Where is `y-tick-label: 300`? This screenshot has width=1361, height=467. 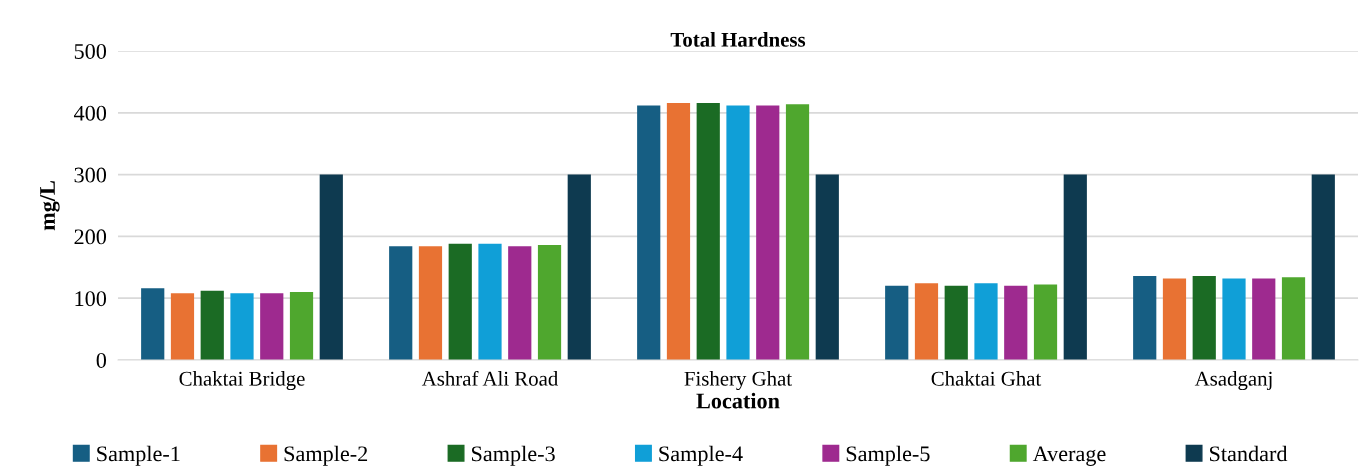
y-tick-label: 300 is located at coordinates (90, 175).